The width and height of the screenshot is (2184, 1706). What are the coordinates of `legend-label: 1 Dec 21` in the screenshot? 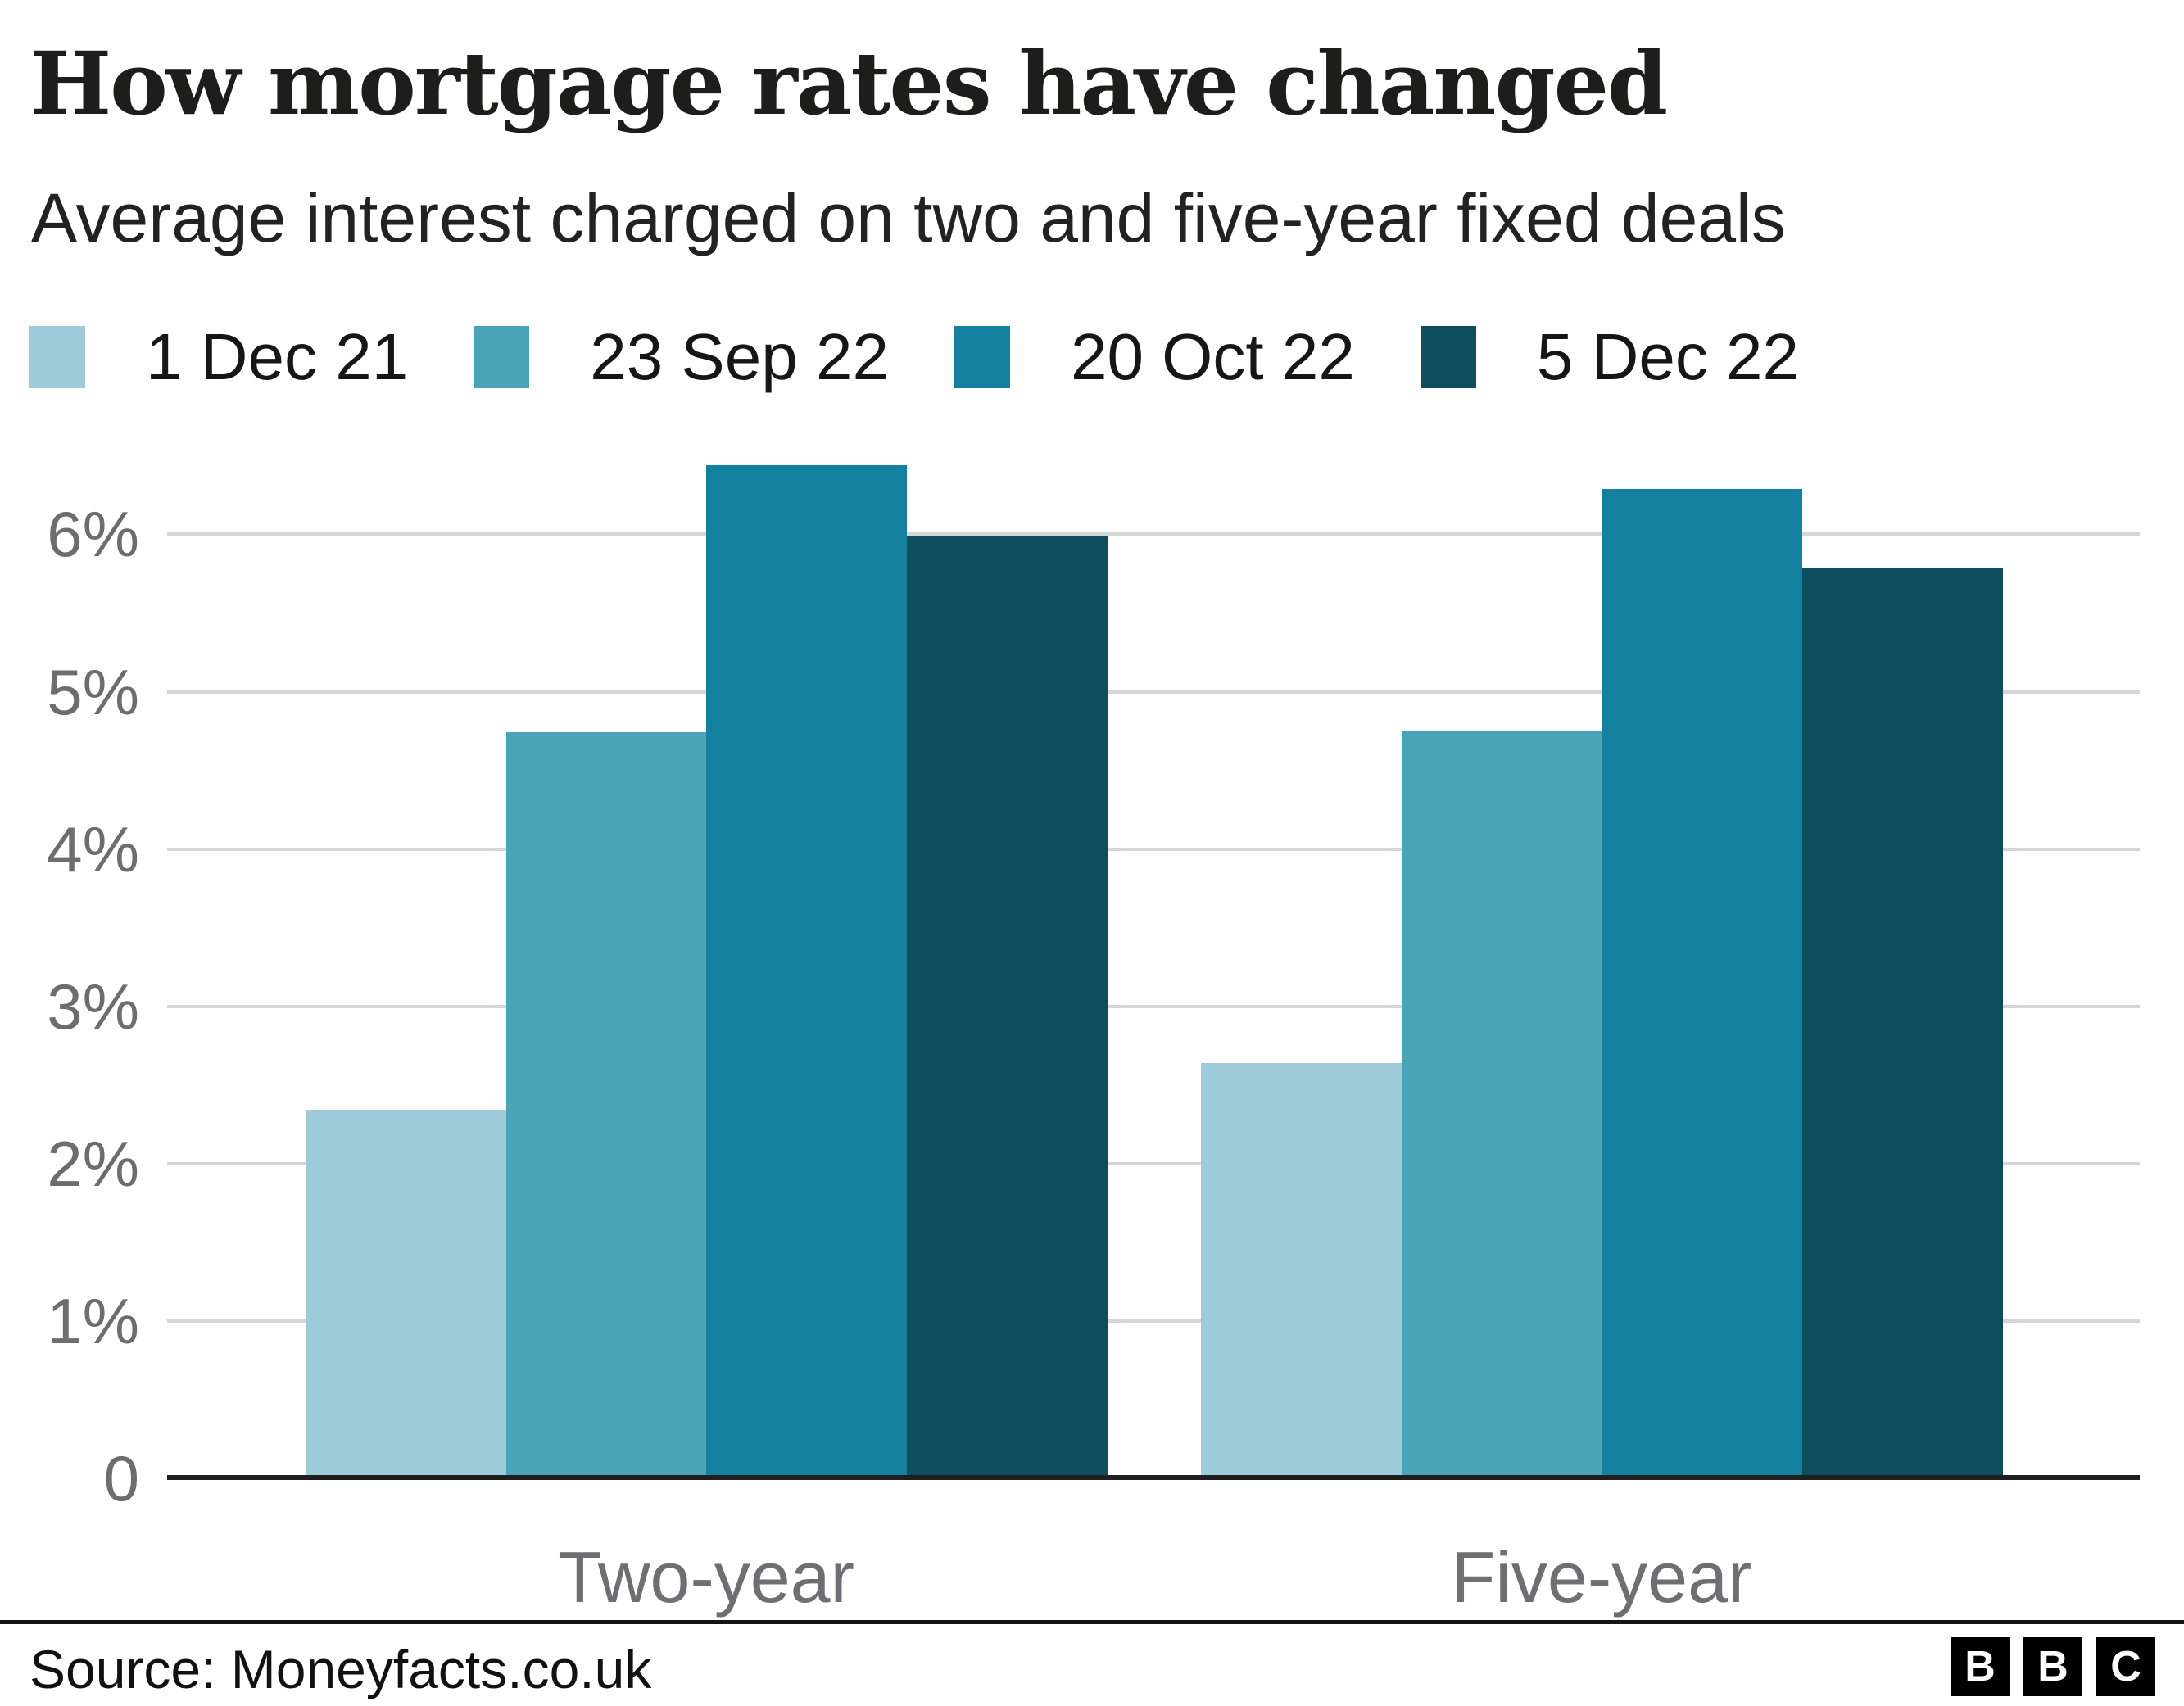 It's located at (277, 356).